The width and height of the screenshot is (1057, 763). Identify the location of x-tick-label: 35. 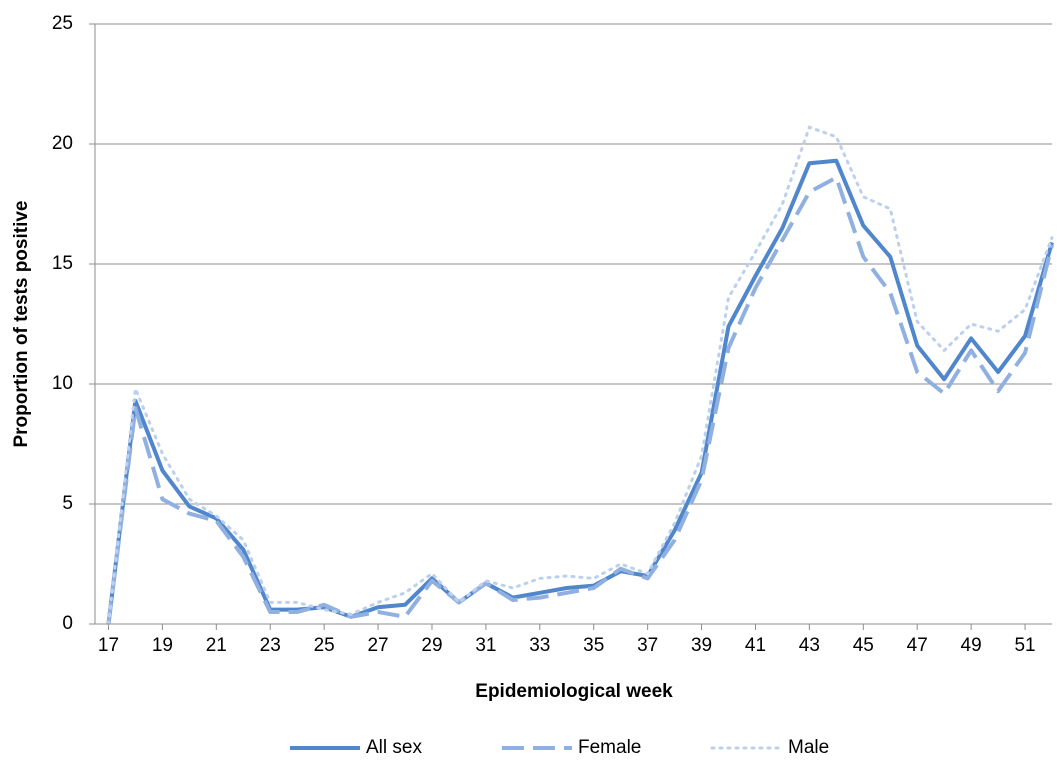
(593, 645).